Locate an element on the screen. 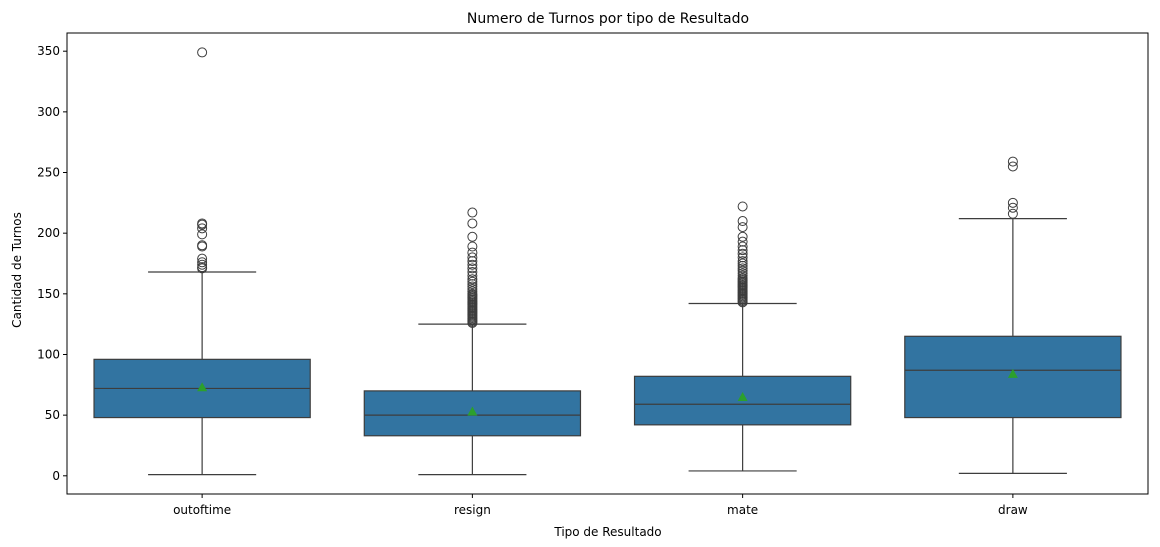 This screenshot has width=1160, height=547. y-tick-label: 50 is located at coordinates (52, 415).